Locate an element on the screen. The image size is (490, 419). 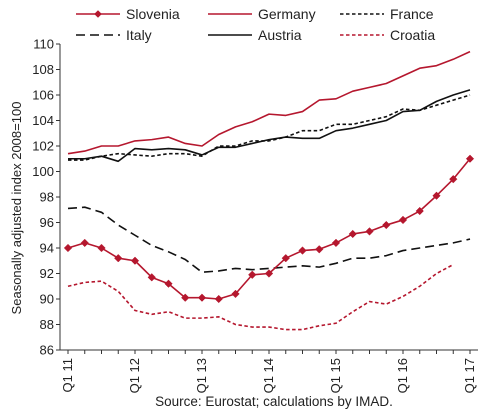
legend-label: Slovenia is located at coordinates (153, 14).